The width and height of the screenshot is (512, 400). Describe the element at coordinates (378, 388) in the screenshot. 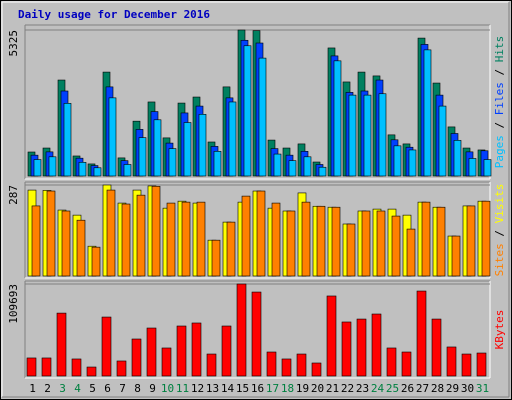

I see `x-tick-label: 24` at that location.